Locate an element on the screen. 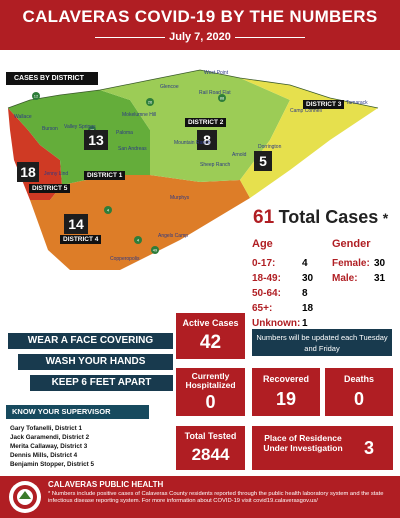 Image resolution: width=400 pixels, height=518 pixels. town-label: Camp Connell is located at coordinates (306, 111).